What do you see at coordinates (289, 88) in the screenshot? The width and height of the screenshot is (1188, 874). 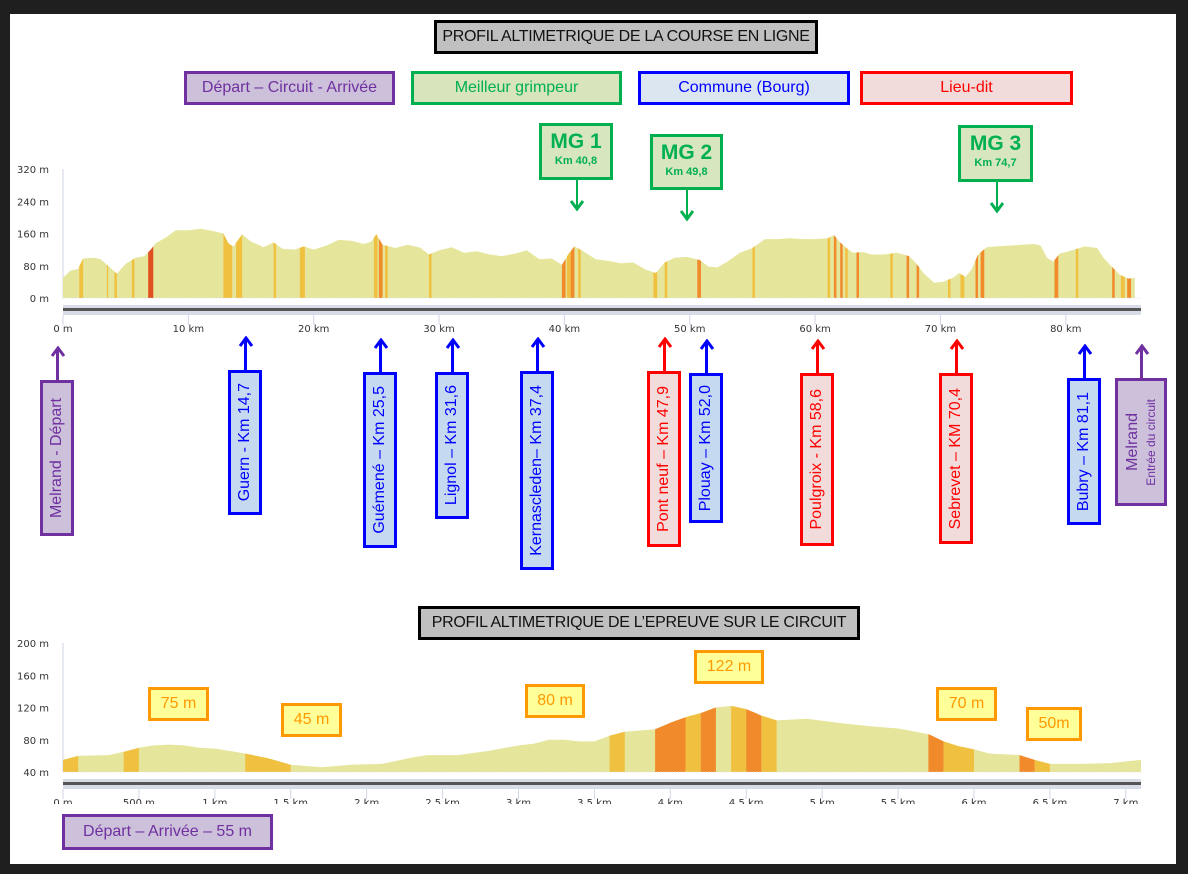 I see `legend-depart-circuit-arrivee: Départ – Circuit - Arrivée` at bounding box center [289, 88].